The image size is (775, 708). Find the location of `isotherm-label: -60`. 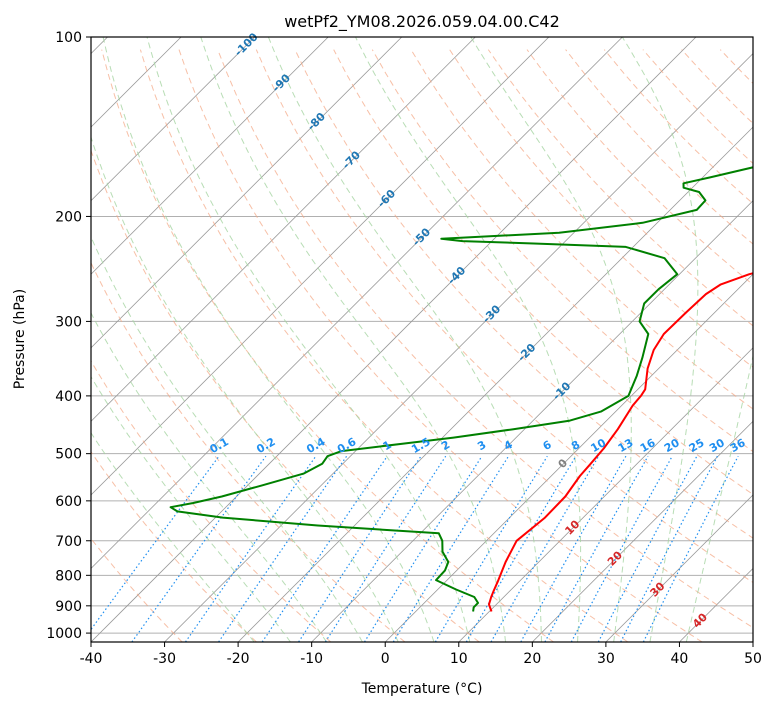

isotherm-label: -60 is located at coordinates (386, 198).